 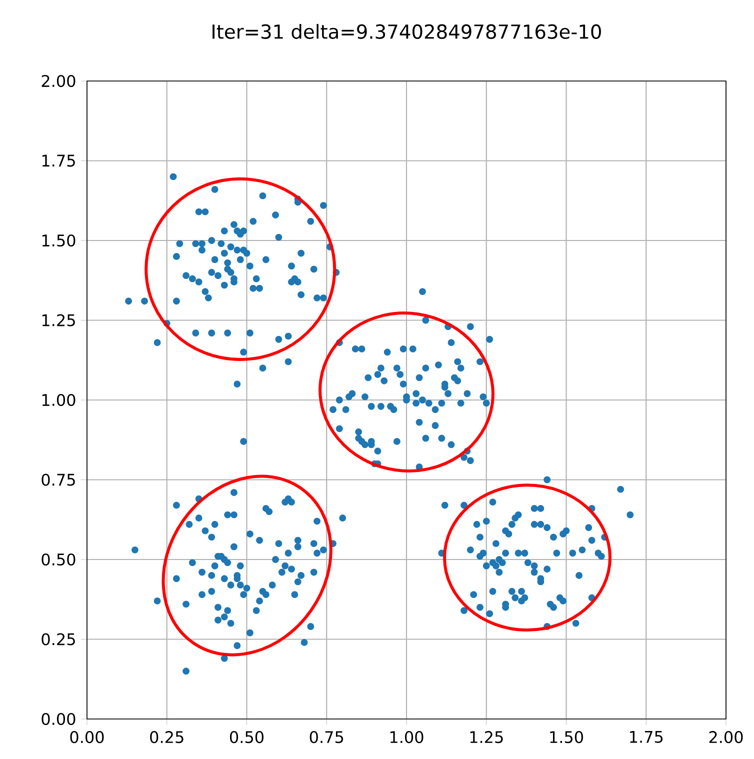 What do you see at coordinates (59, 400) in the screenshot?
I see `y-tick-label: 1.00` at bounding box center [59, 400].